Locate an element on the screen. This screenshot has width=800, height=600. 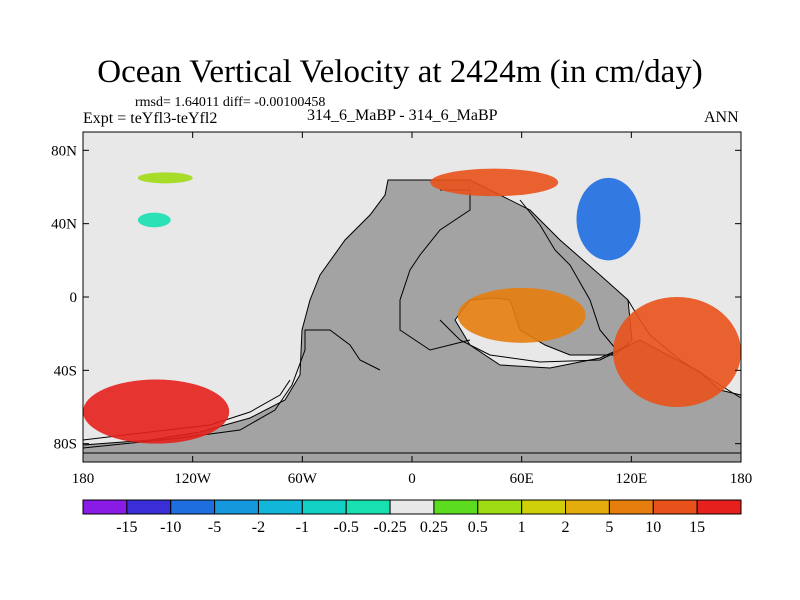
colorbar-label: 5 is located at coordinates (609, 527).